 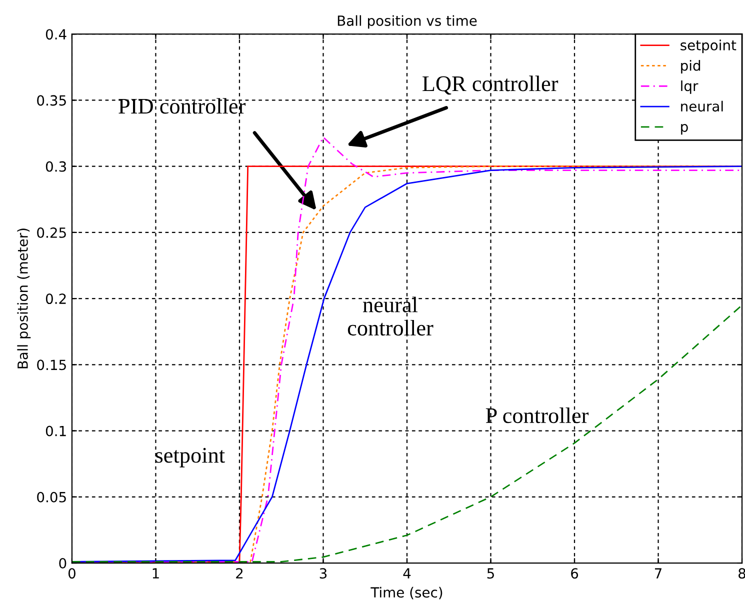 I want to click on y-tick-label: 0.15, so click(x=51, y=365).